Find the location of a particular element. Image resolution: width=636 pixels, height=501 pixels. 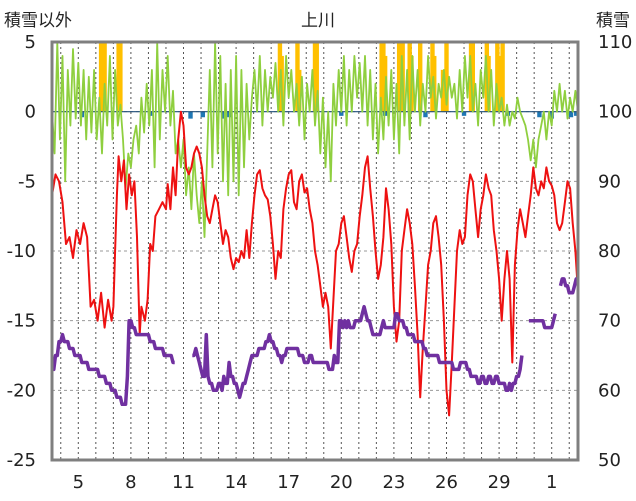

x-tick-label: 26 is located at coordinates (446, 482).